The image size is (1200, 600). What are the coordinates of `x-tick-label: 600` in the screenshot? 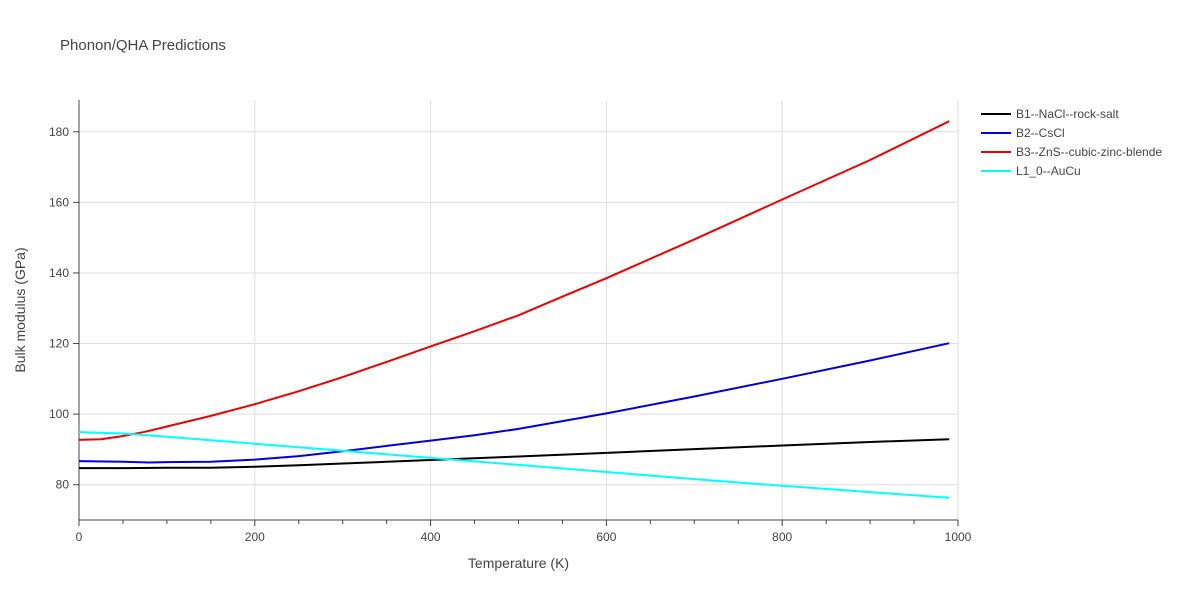 It's located at (606, 537).